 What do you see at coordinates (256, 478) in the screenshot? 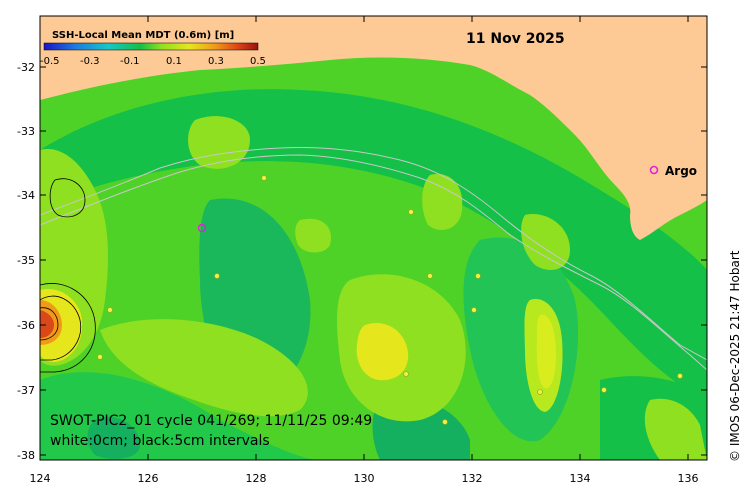
I see `x-tick-label: 128` at bounding box center [256, 478].